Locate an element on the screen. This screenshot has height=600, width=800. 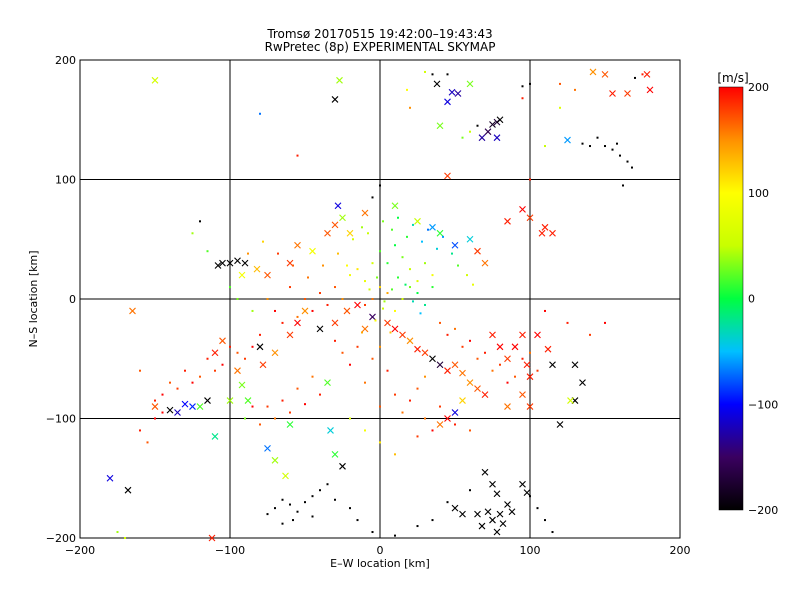
x-axis: −200 −100 0 100 200 is located at coordinates (378, 550).